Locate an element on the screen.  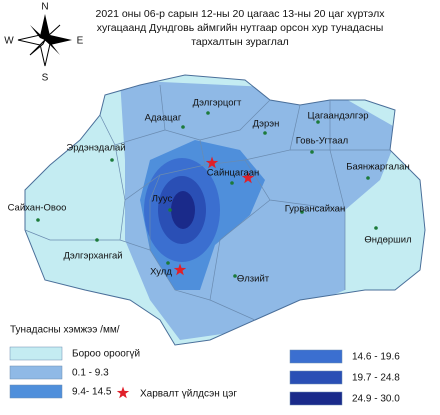
legend-title: Тунадасны хэмжээ /мм/ is located at coordinates (65, 330).